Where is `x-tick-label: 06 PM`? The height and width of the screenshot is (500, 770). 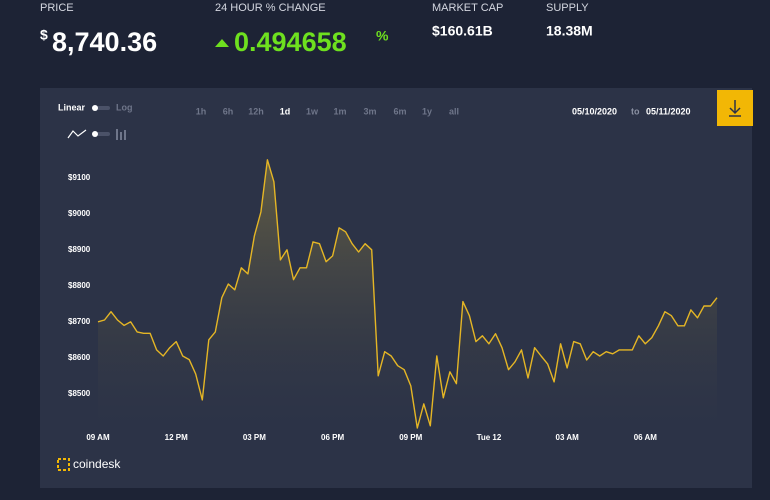
x-tick-label: 06 PM is located at coordinates (332, 437).